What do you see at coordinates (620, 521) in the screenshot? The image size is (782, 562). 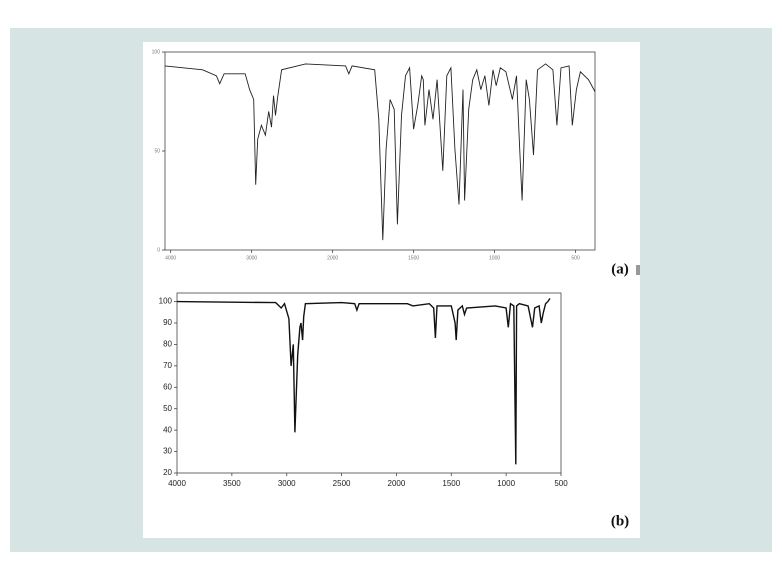 I see `panel-label: (b)` at bounding box center [620, 521].